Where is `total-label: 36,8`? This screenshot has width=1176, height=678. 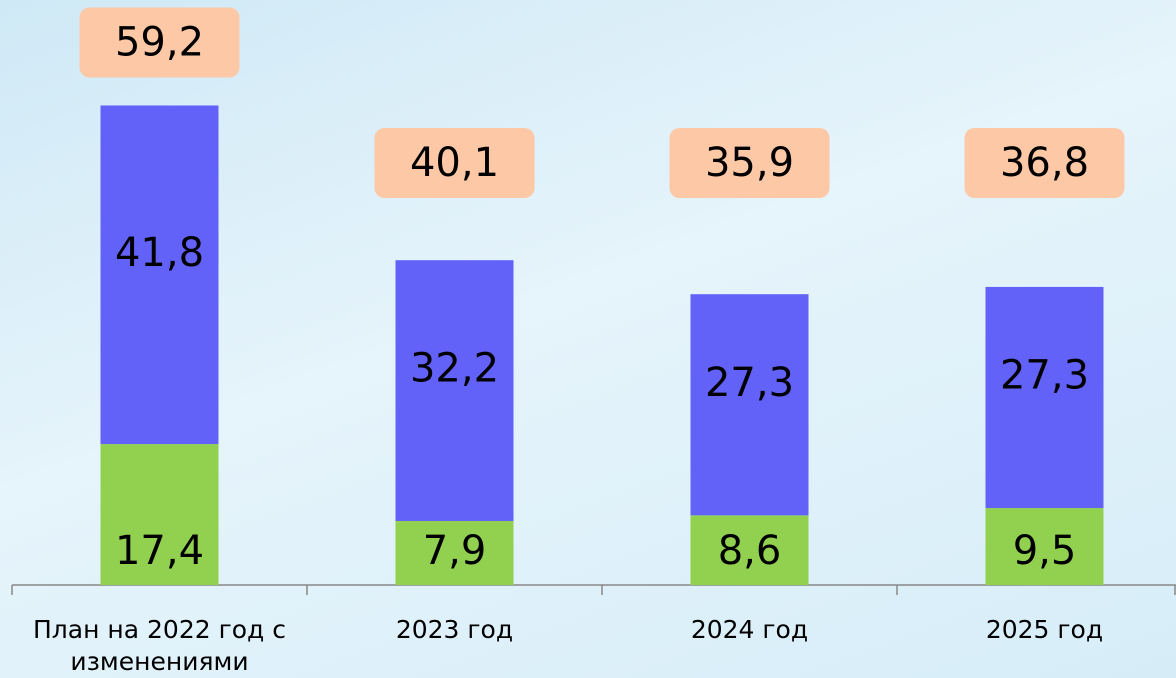 total-label: 36,8 is located at coordinates (1044, 163).